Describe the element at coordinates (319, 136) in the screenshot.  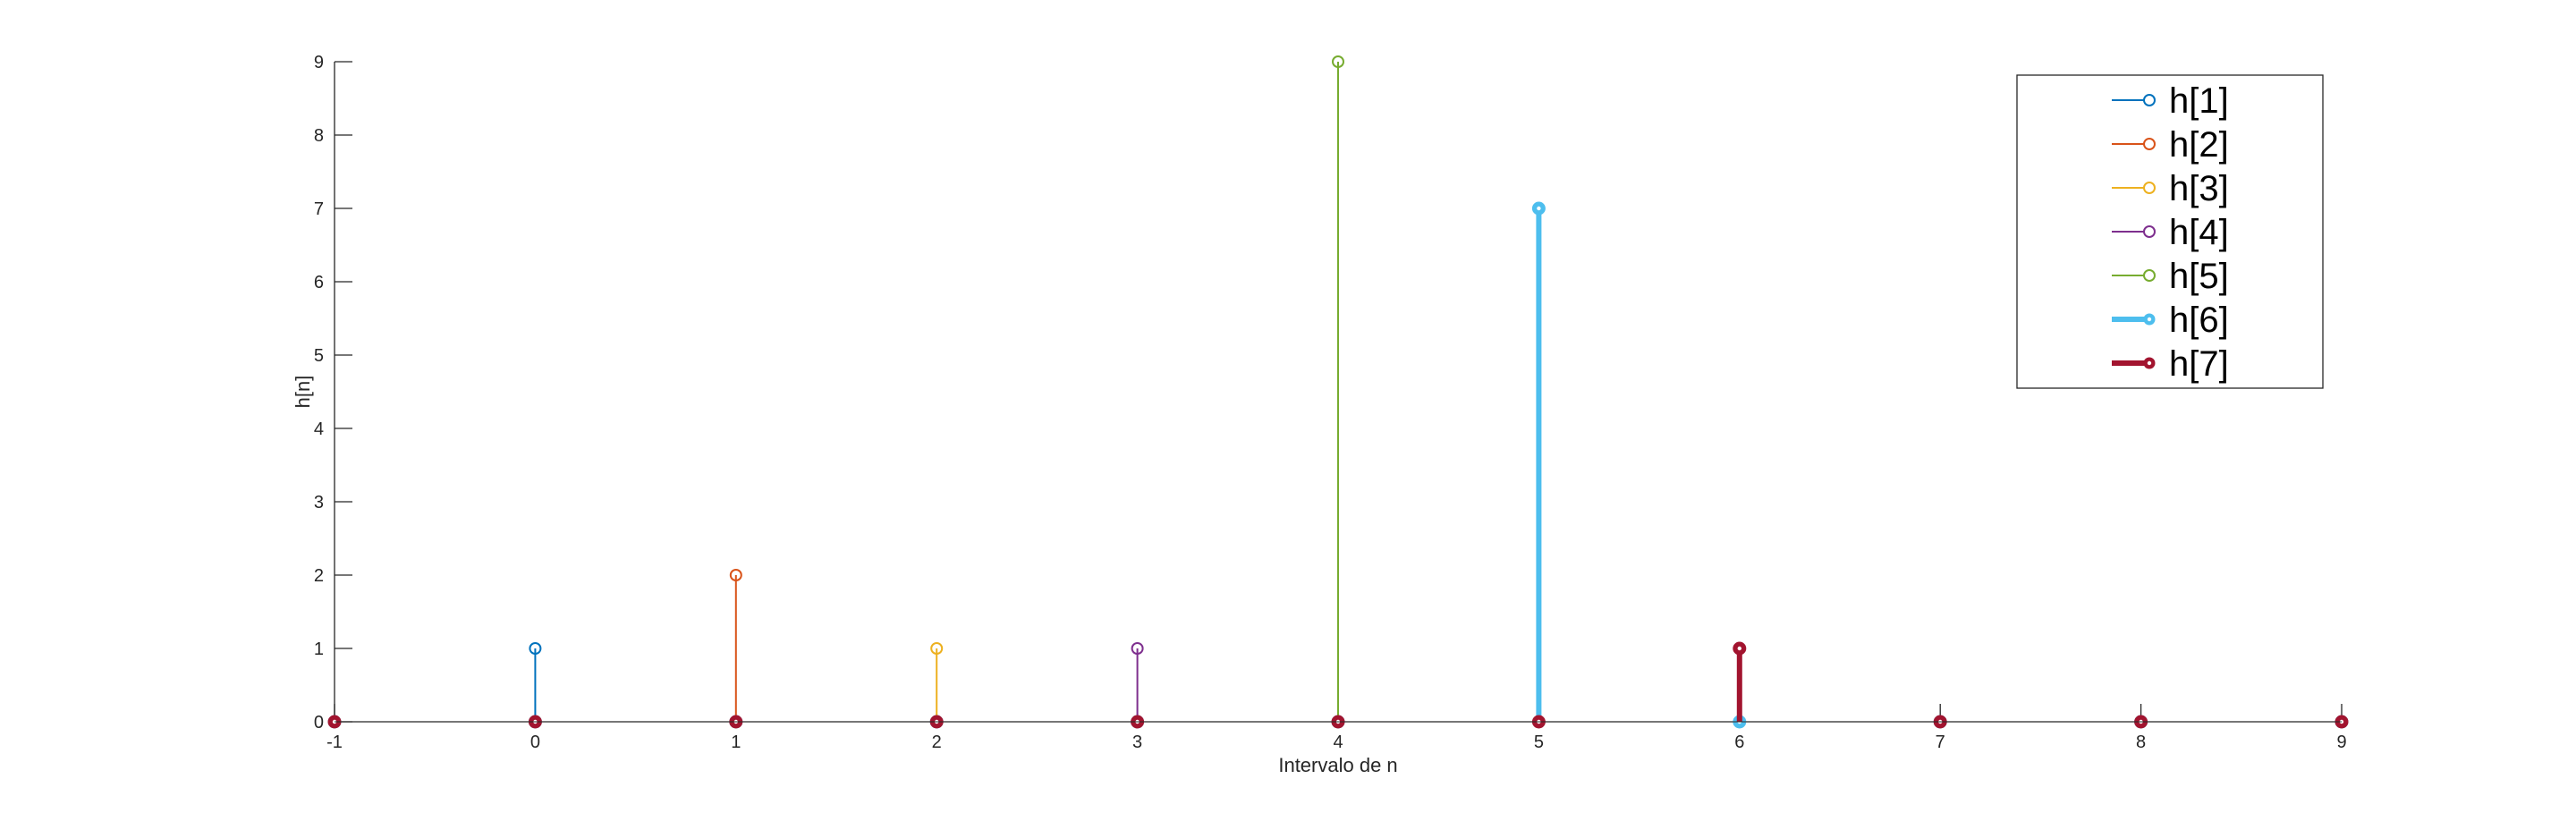
I see `y-tick-label: 8` at that location.